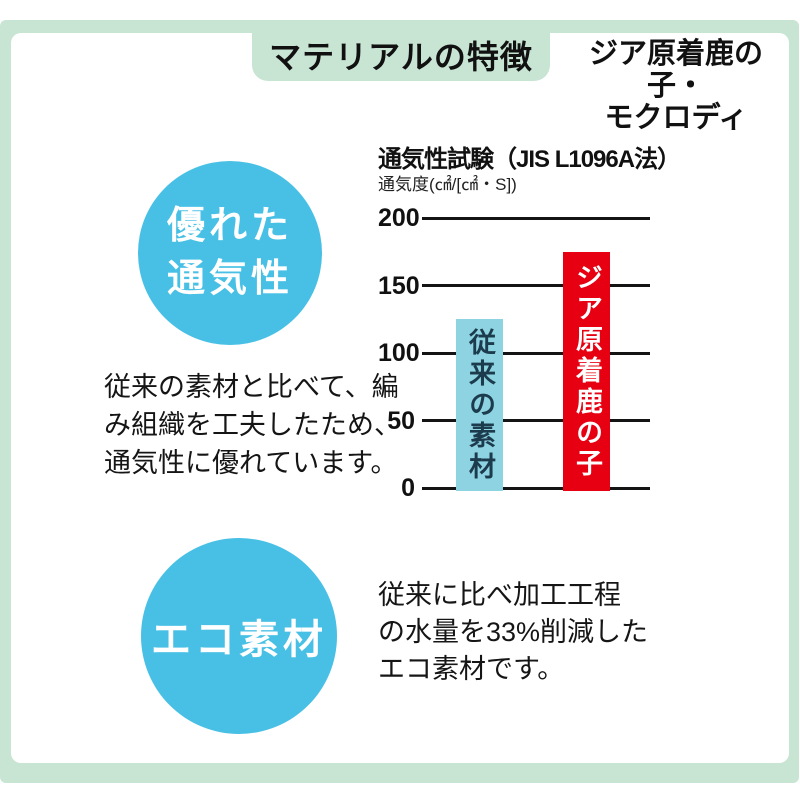 This screenshot has width=800, height=800. What do you see at coordinates (447, 184) in the screenshot?
I see `chart-unit-label: 通気度(㎠/[㎠・S])` at bounding box center [447, 184].